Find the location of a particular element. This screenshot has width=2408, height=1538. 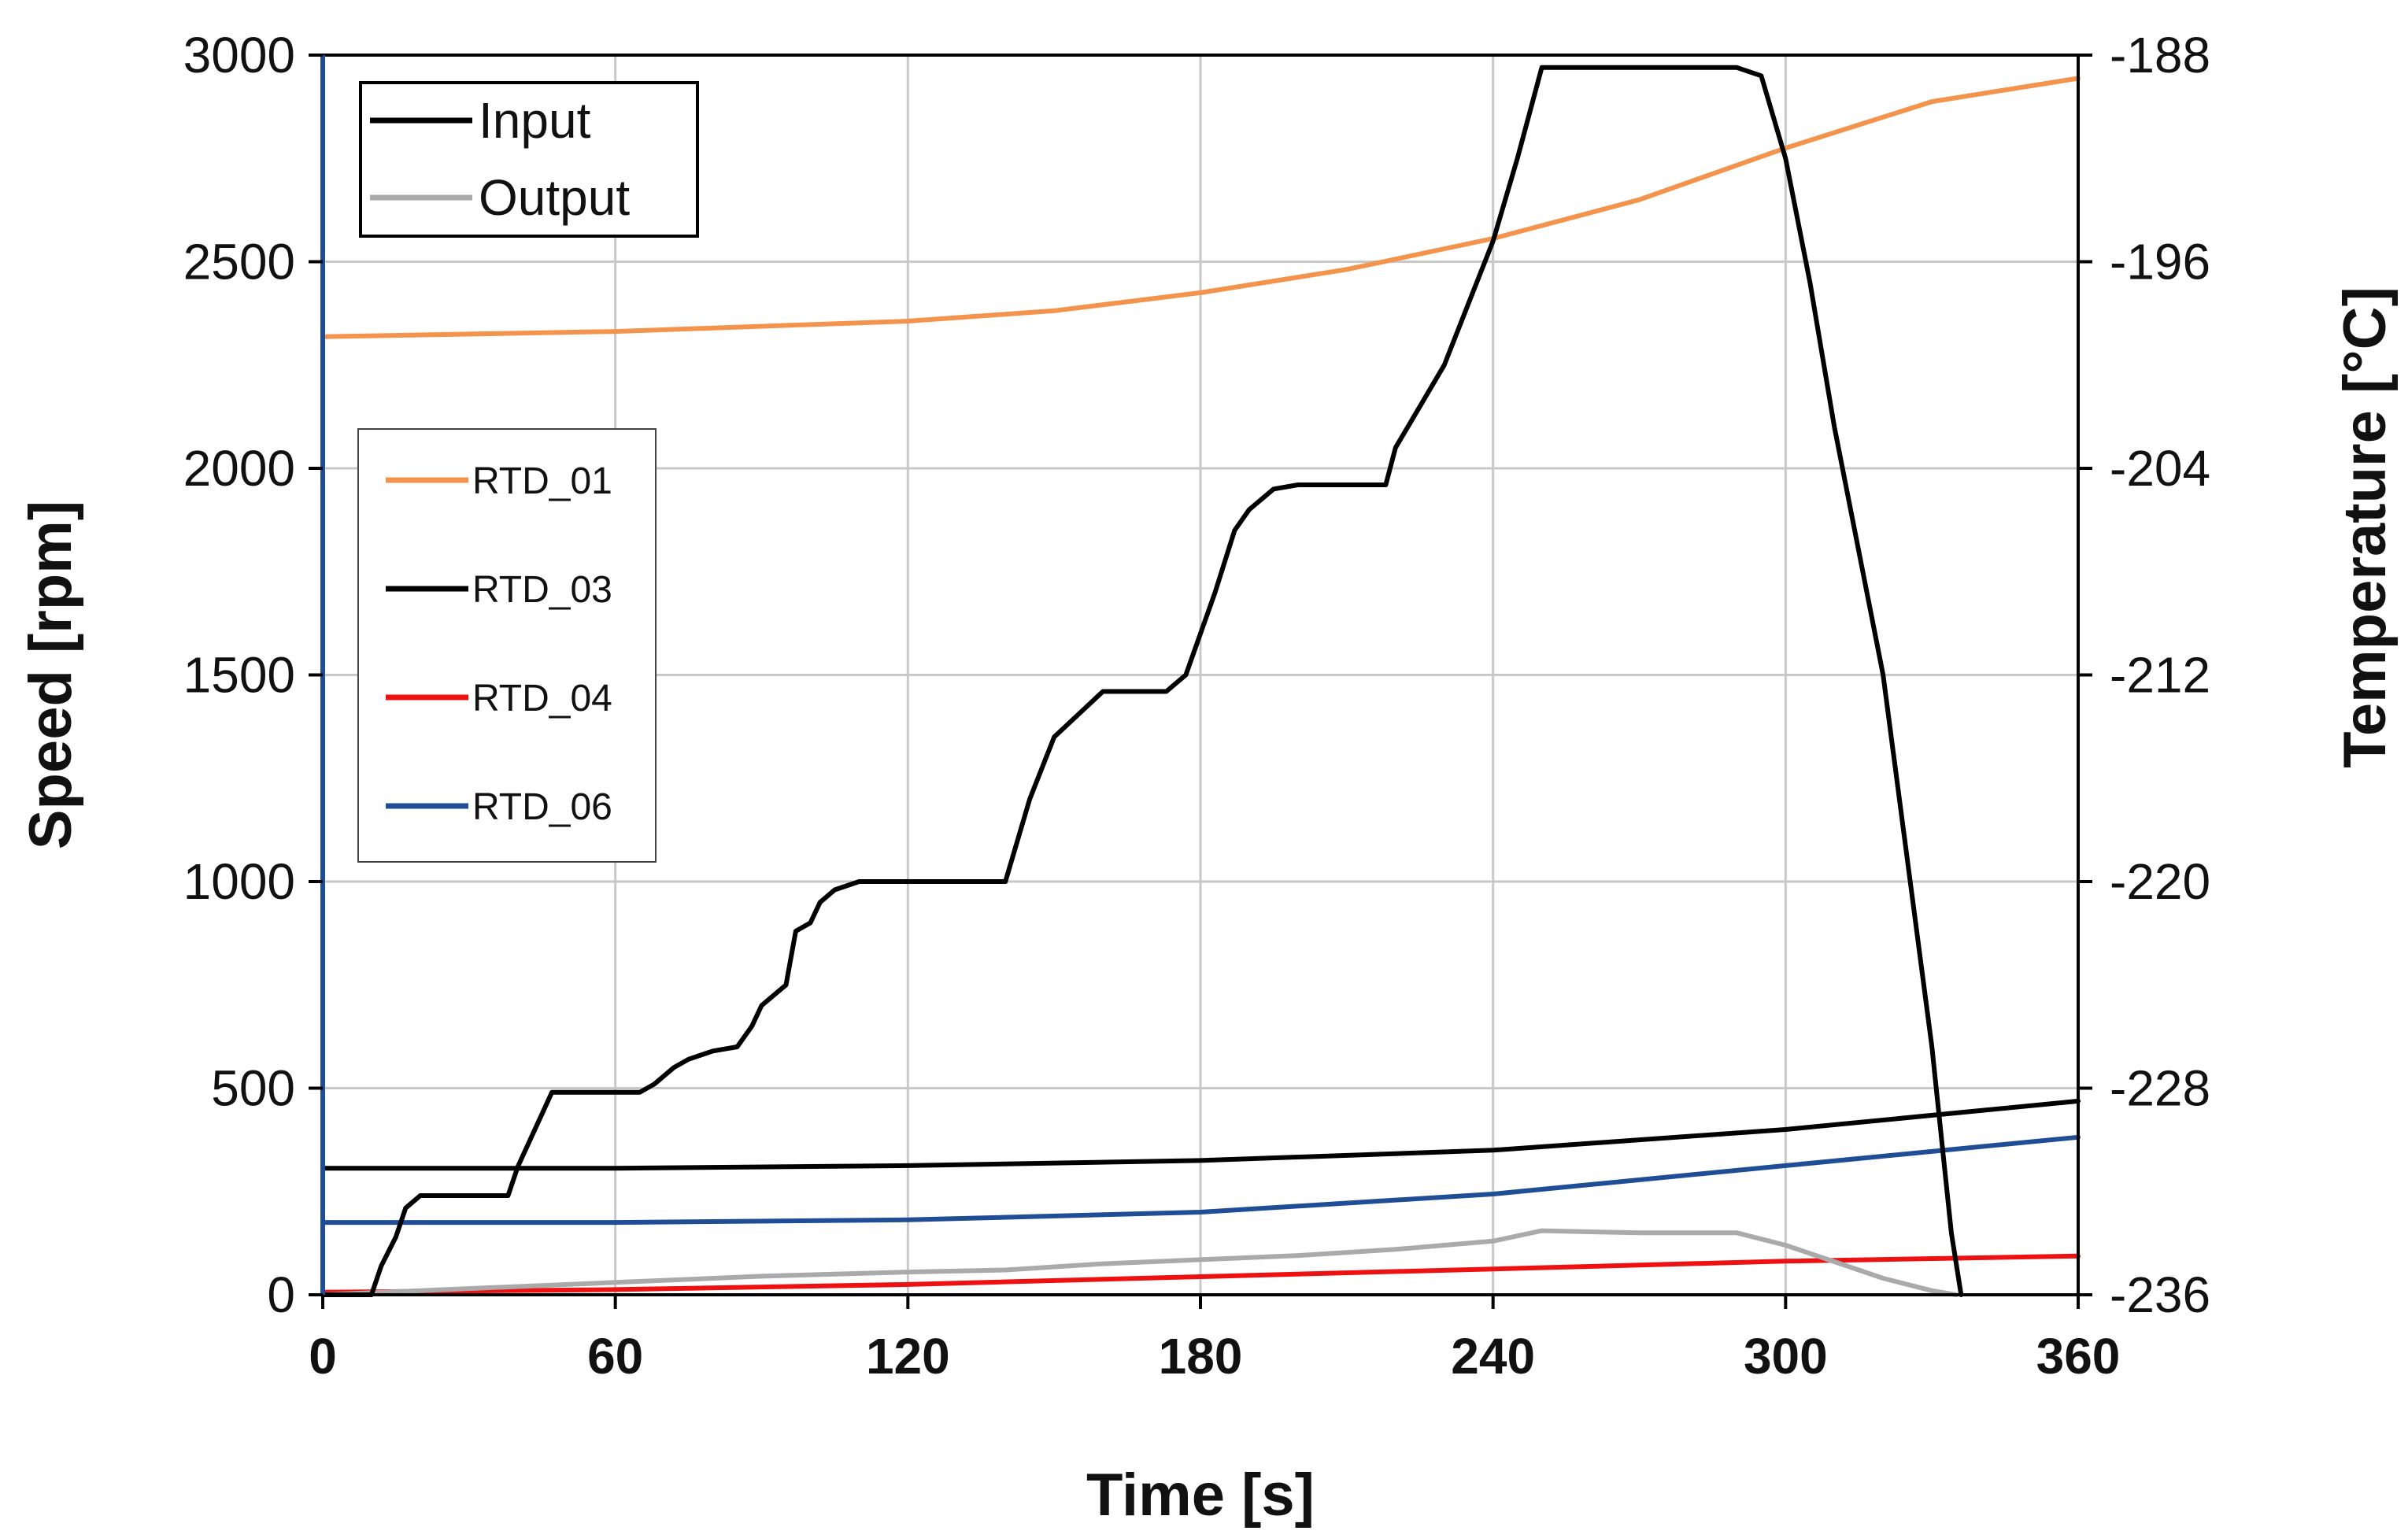

y-tick-label: 0 is located at coordinates (281, 1294).